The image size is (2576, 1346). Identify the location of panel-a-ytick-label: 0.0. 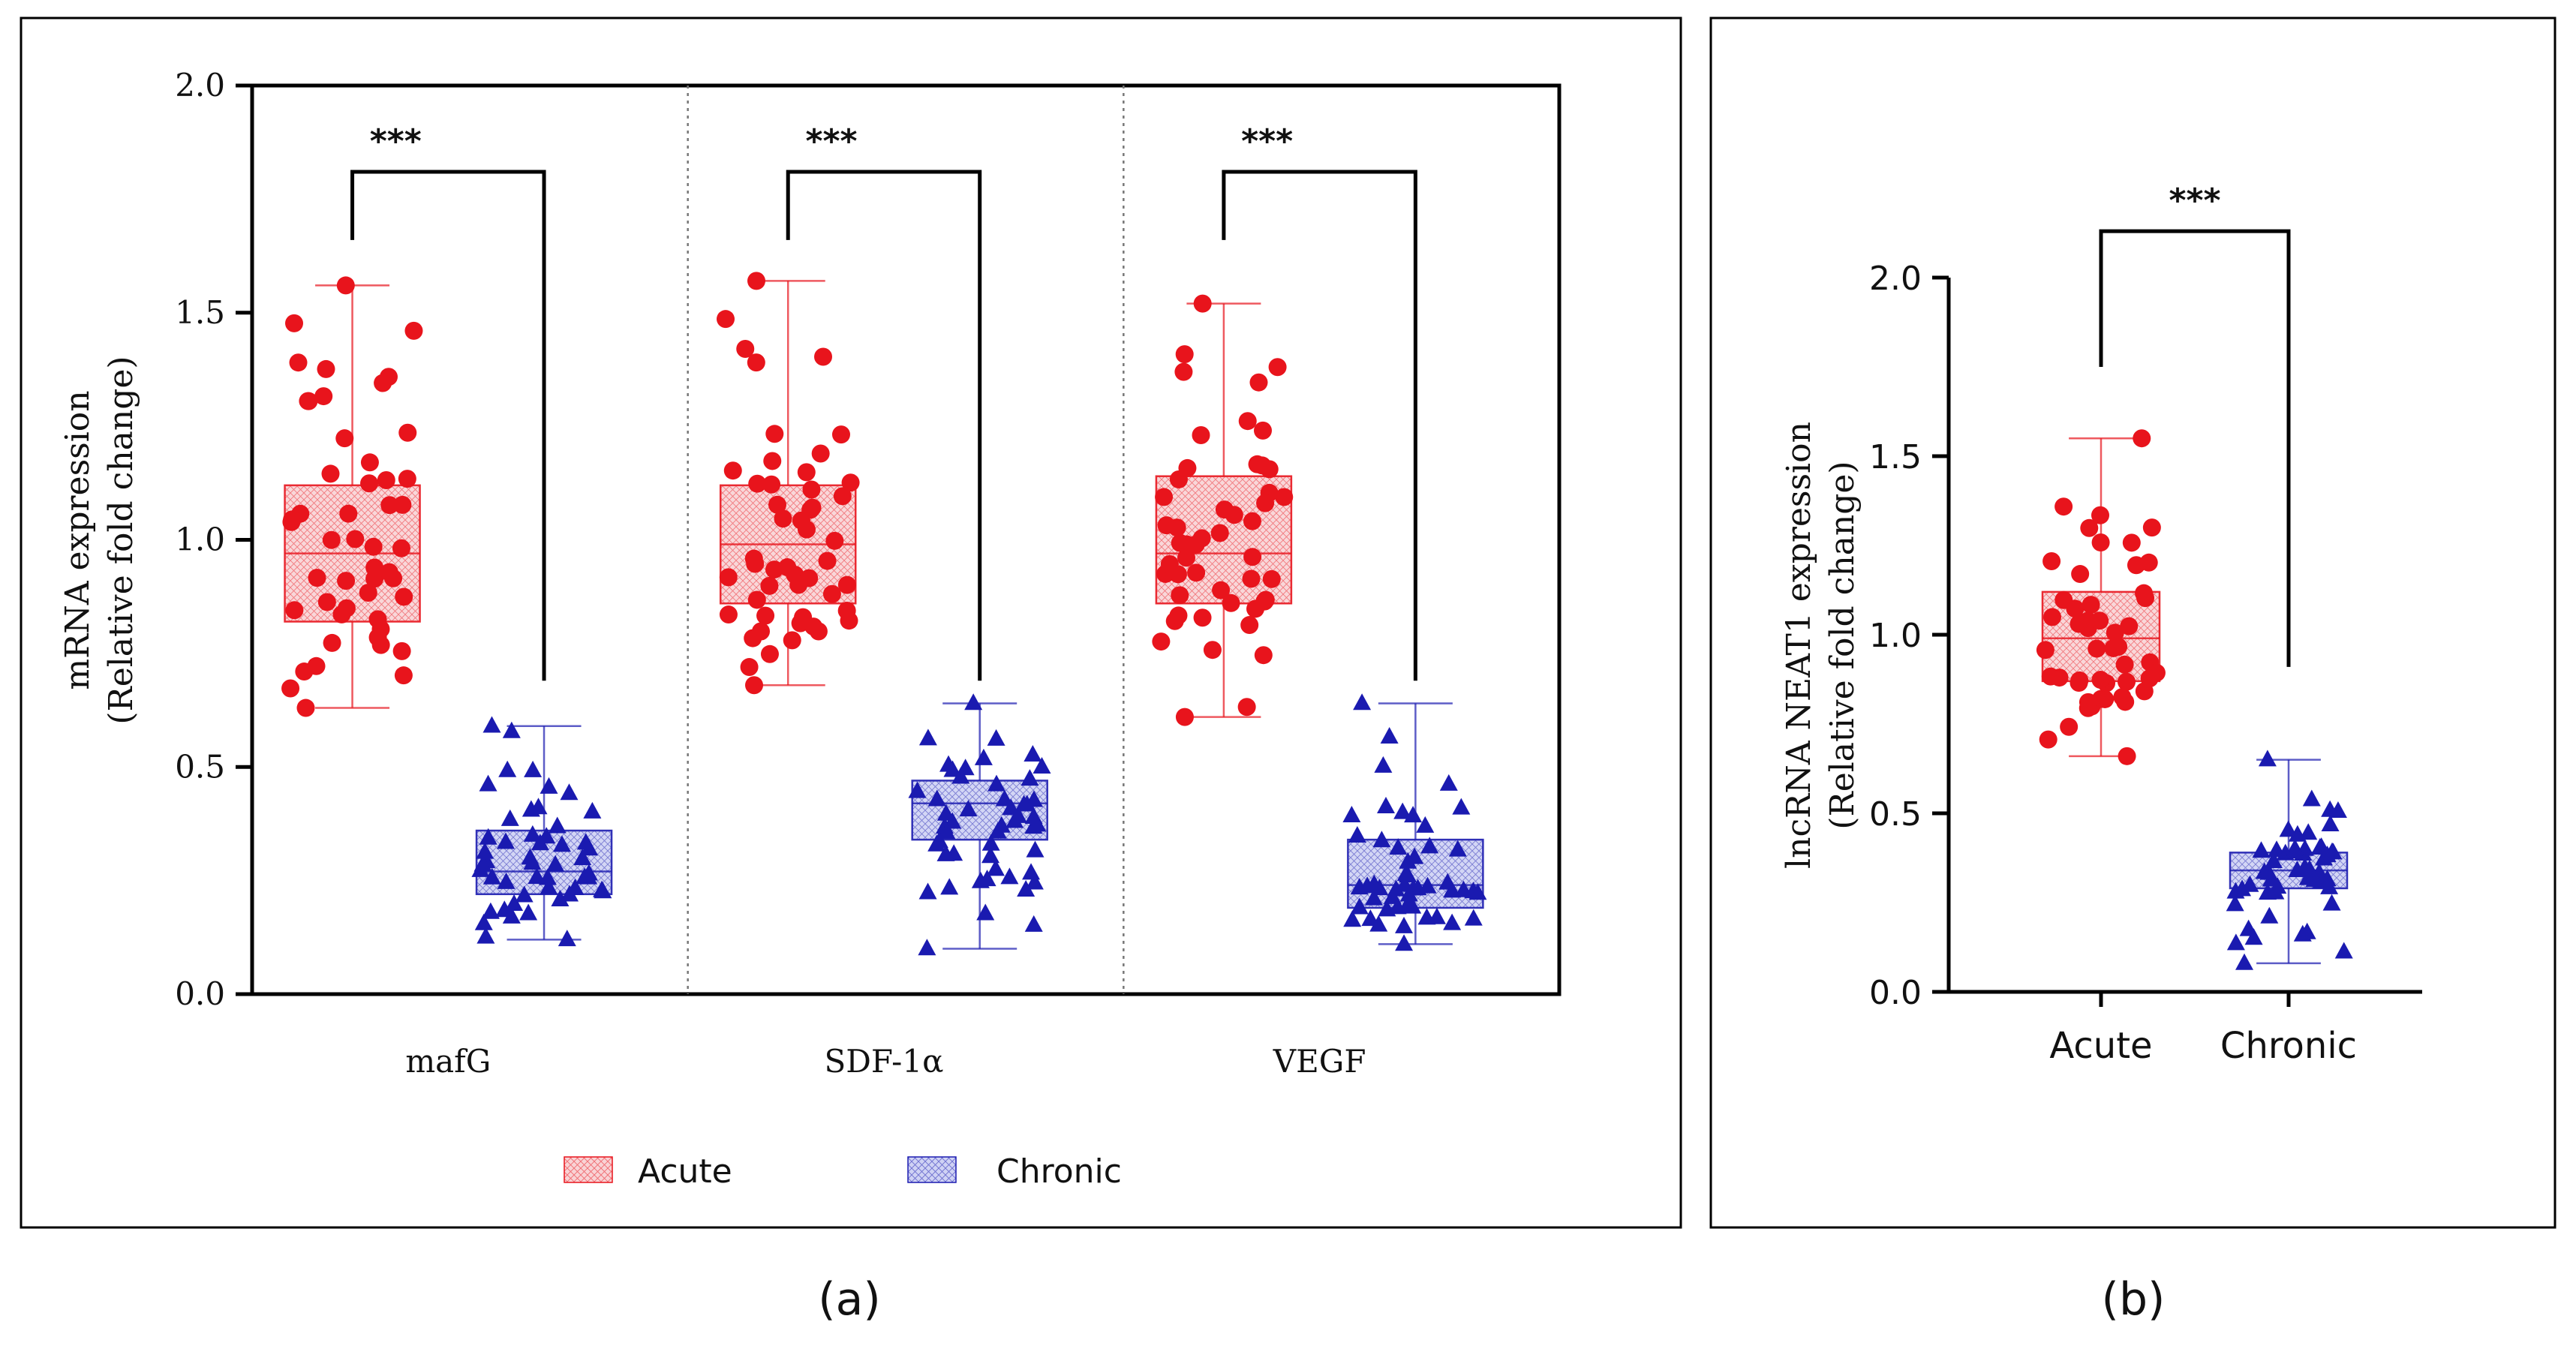
(200, 993).